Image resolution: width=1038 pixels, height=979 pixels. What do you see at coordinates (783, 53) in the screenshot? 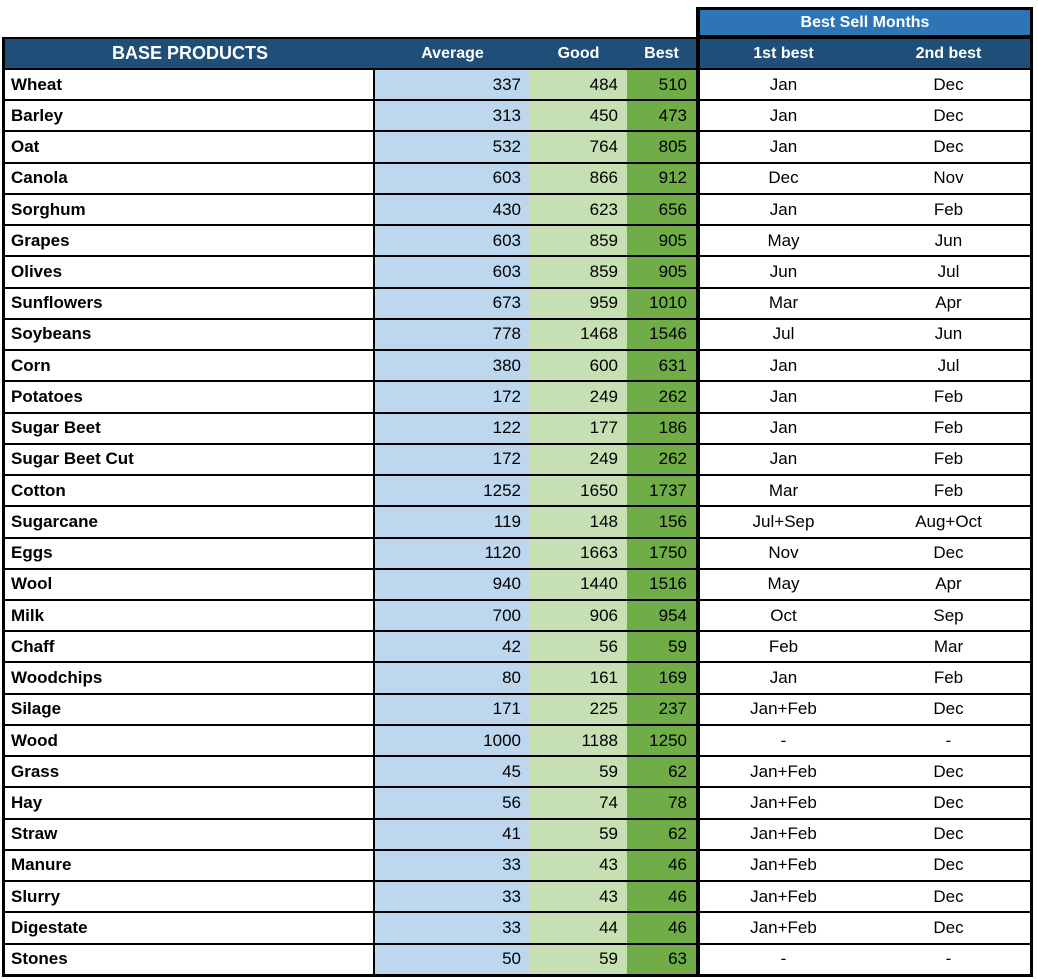
I see `header-1st-best: 1st best` at bounding box center [783, 53].